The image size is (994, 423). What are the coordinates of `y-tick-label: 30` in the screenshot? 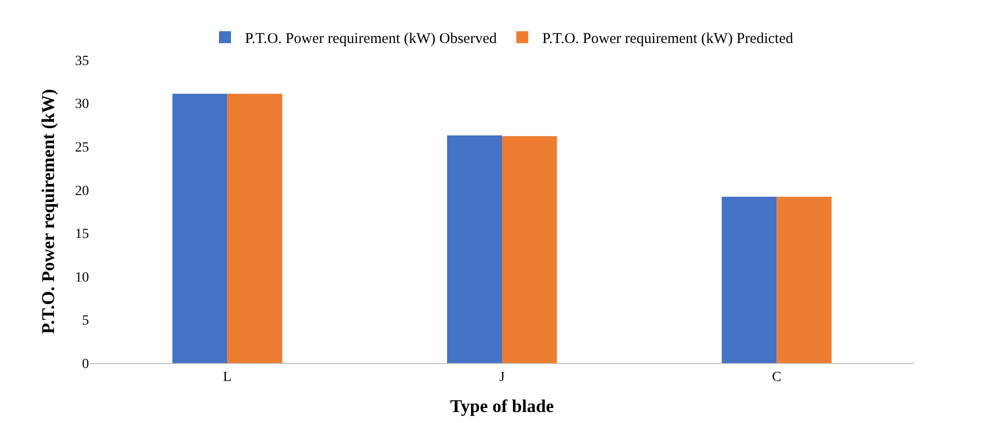 It's located at (82, 104).